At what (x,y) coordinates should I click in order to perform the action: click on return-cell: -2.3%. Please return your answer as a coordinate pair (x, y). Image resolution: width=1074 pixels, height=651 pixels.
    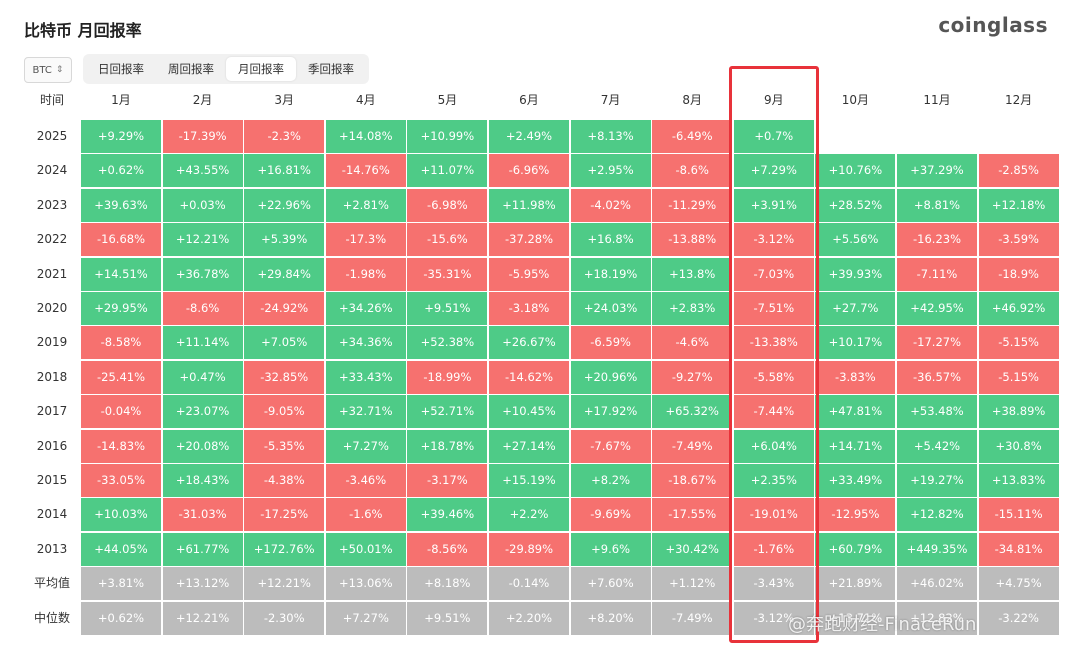
    Looking at the image, I should click on (284, 136).